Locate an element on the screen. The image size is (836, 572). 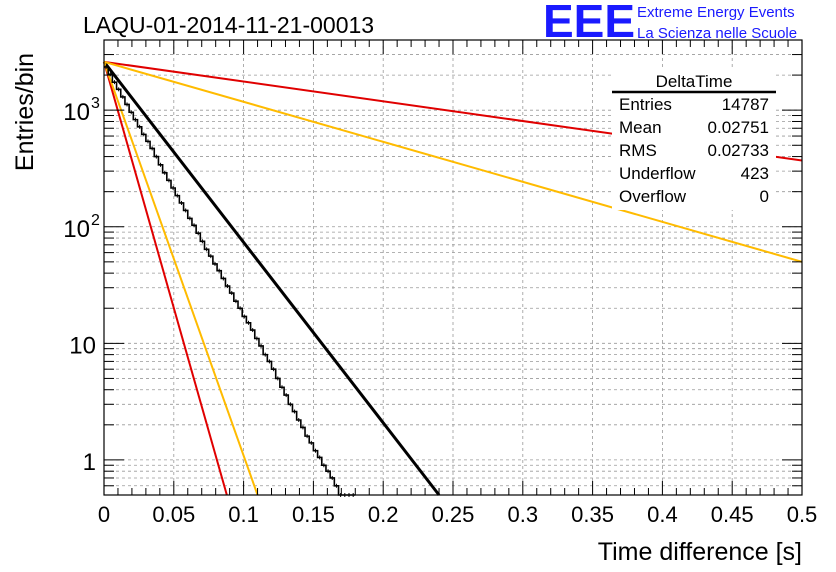
stats-label-rms: RMS is located at coordinates (638, 150).